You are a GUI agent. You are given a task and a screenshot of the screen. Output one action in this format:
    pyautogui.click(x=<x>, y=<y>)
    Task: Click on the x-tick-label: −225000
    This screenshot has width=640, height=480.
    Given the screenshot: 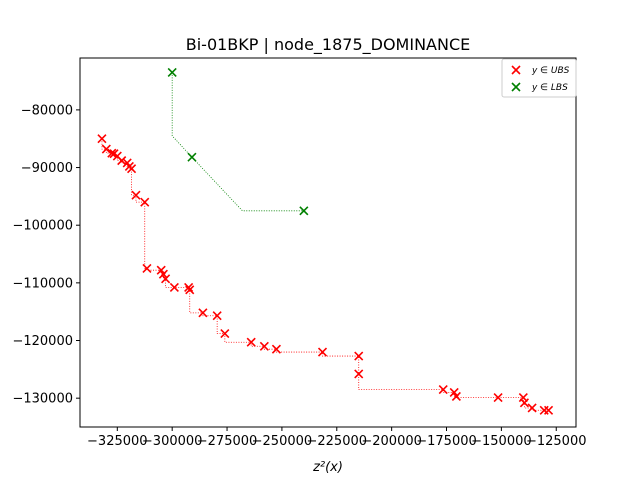 What is the action you would take?
    pyautogui.click(x=337, y=441)
    